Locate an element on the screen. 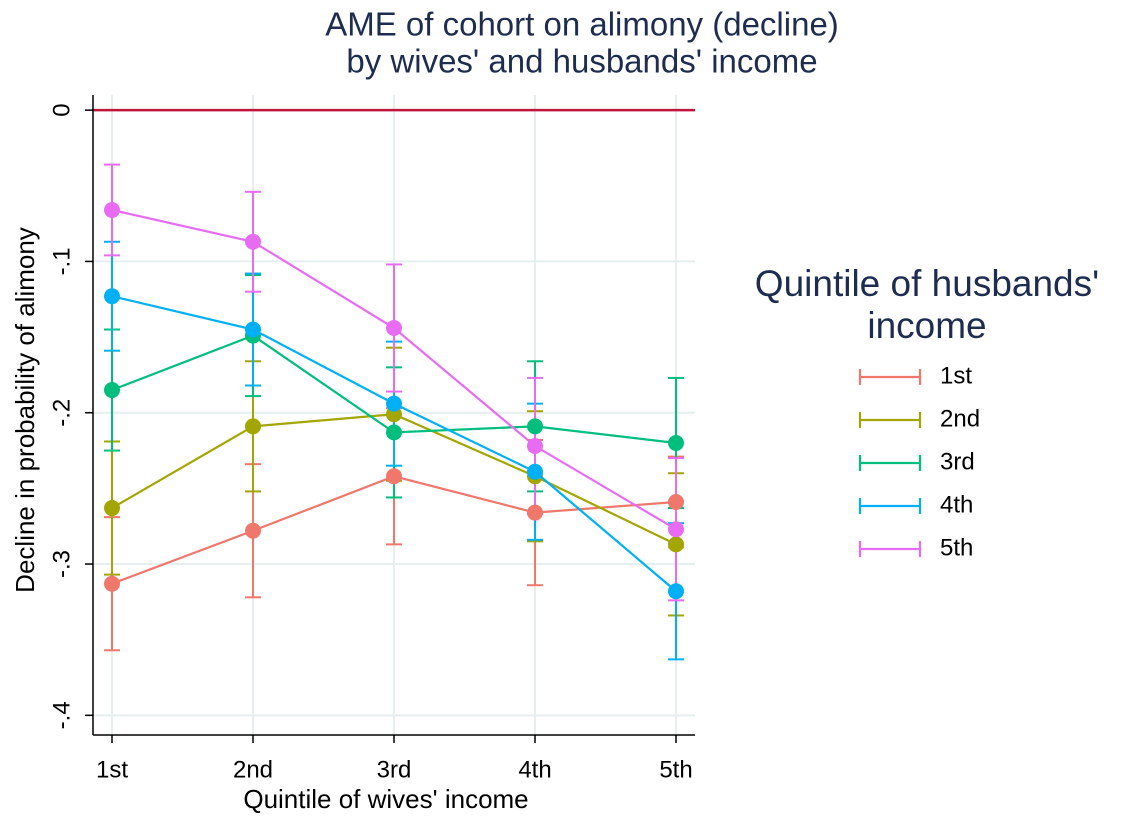 This screenshot has height=819, width=1136. legend-label: 4th is located at coordinates (956, 504).